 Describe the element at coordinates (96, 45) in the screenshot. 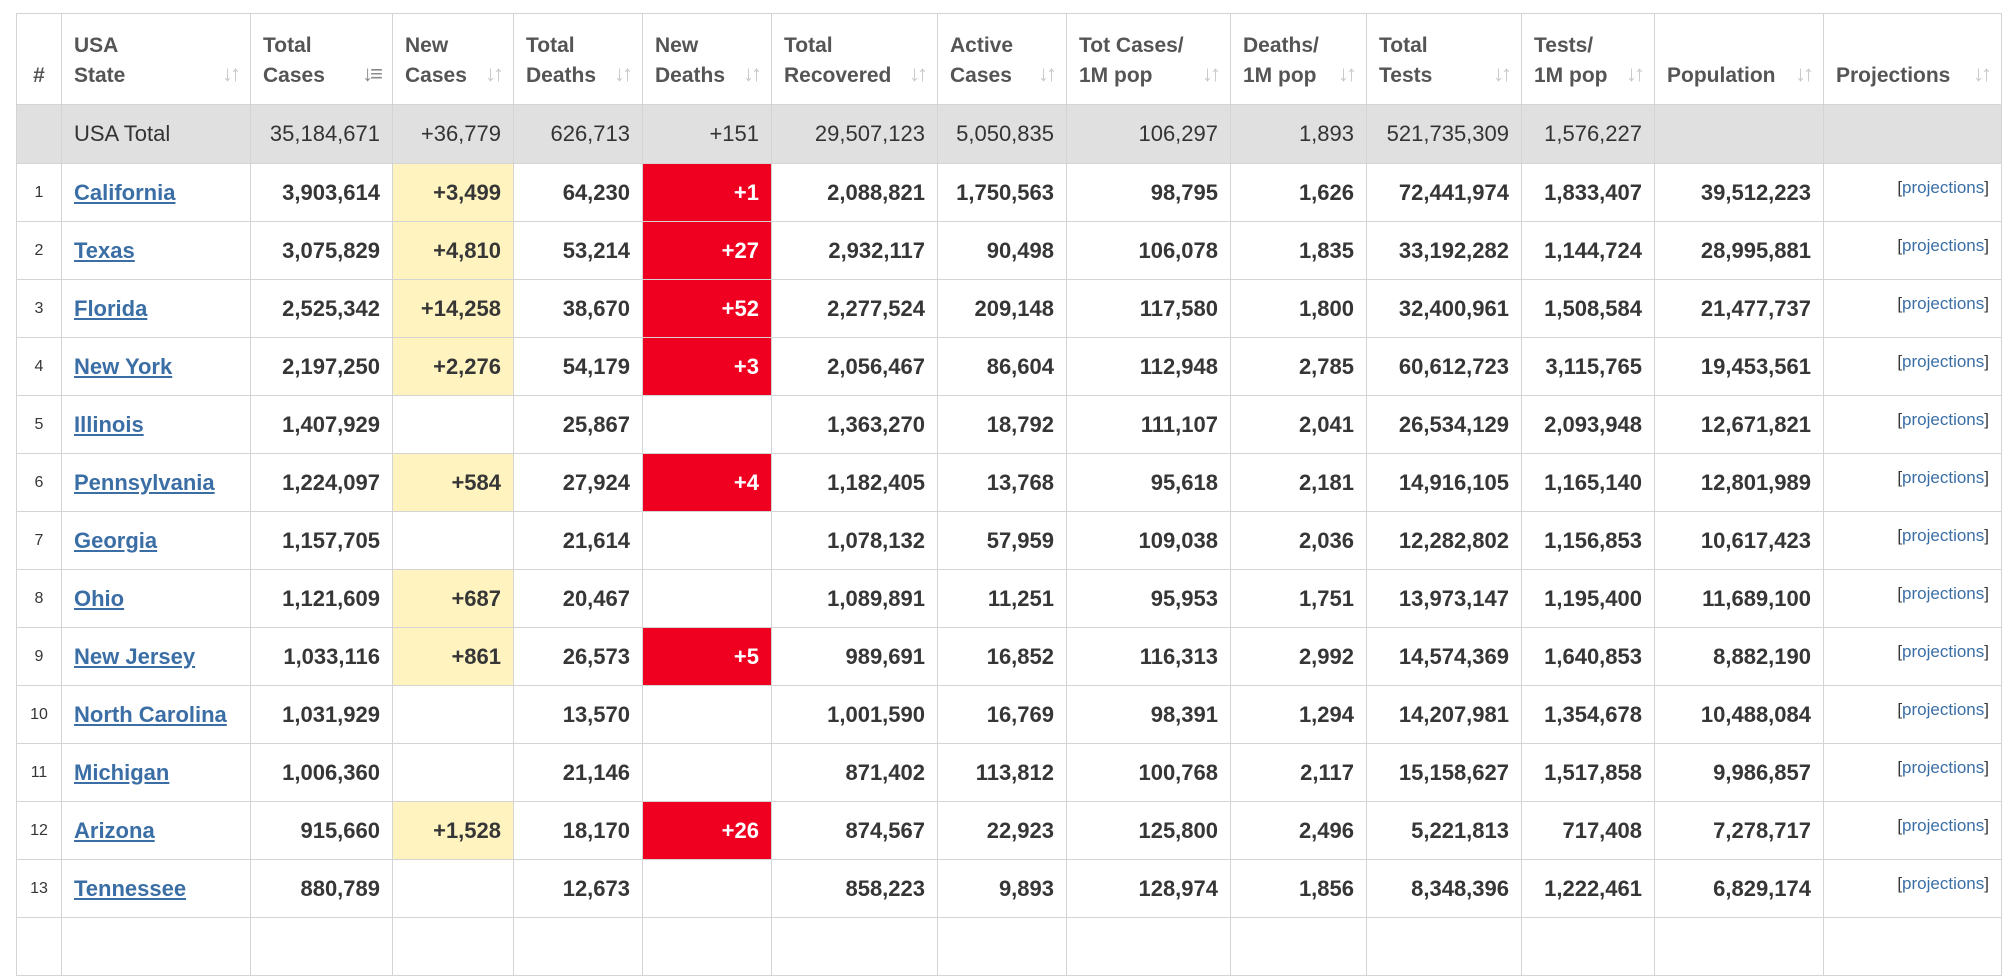

I see `col-header-label-1: USA` at that location.